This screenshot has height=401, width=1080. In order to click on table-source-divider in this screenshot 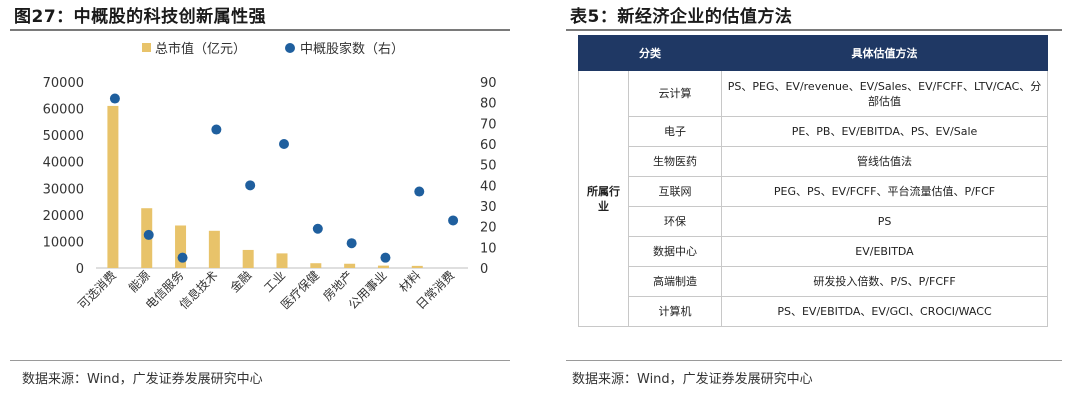, I will do `click(814, 360)`.